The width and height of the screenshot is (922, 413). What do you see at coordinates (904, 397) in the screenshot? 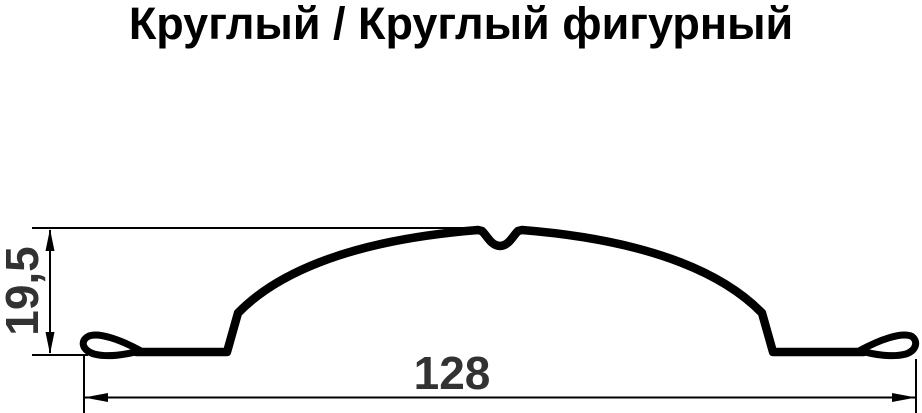
I see `arrow-right-icon` at bounding box center [904, 397].